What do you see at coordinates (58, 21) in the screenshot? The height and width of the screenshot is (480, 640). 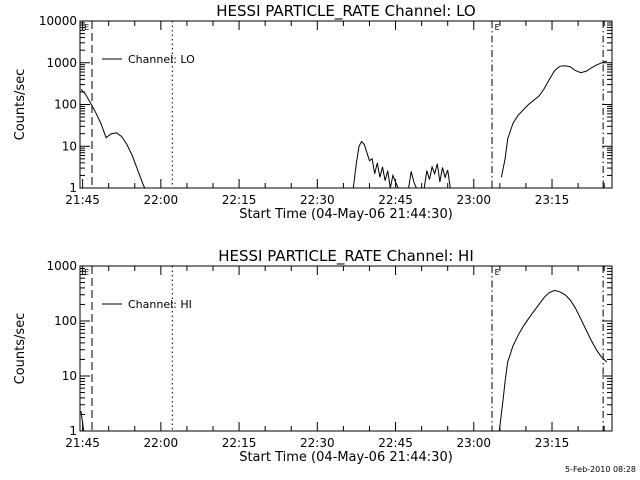 I see `y-tick-label: 10000` at bounding box center [58, 21].